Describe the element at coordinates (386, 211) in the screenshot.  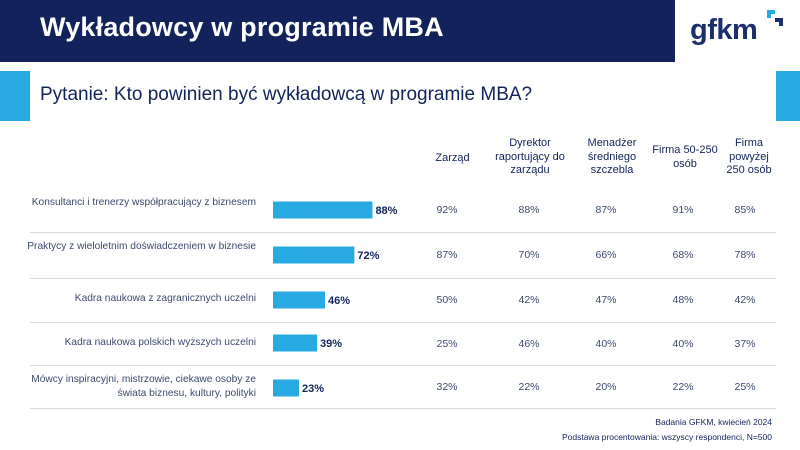
I see `bar-value-label: 88%` at that location.